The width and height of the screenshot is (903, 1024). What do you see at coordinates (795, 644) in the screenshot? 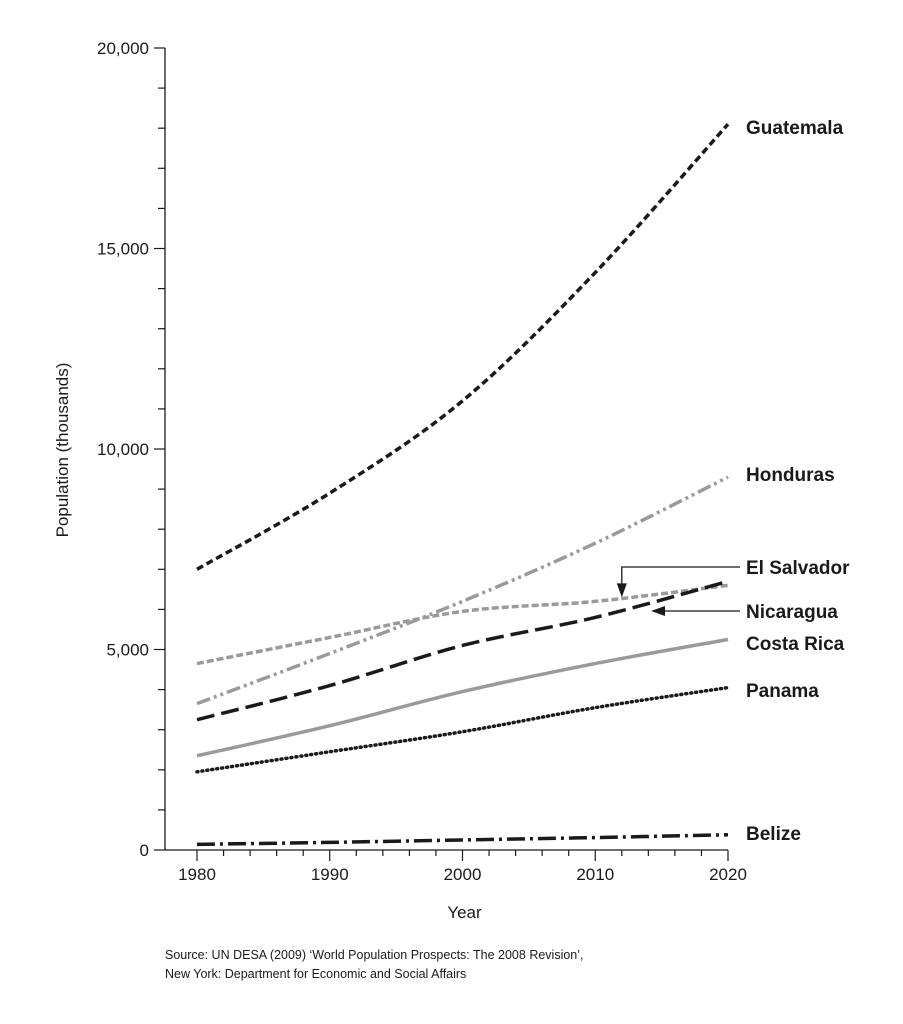
I see `series-label-costa-rica: Costa Rica` at bounding box center [795, 644].